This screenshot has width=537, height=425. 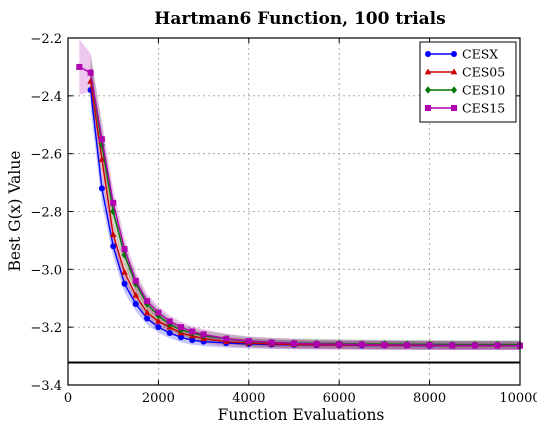 I want to click on y-tick-label: −2.6, so click(x=46, y=155).